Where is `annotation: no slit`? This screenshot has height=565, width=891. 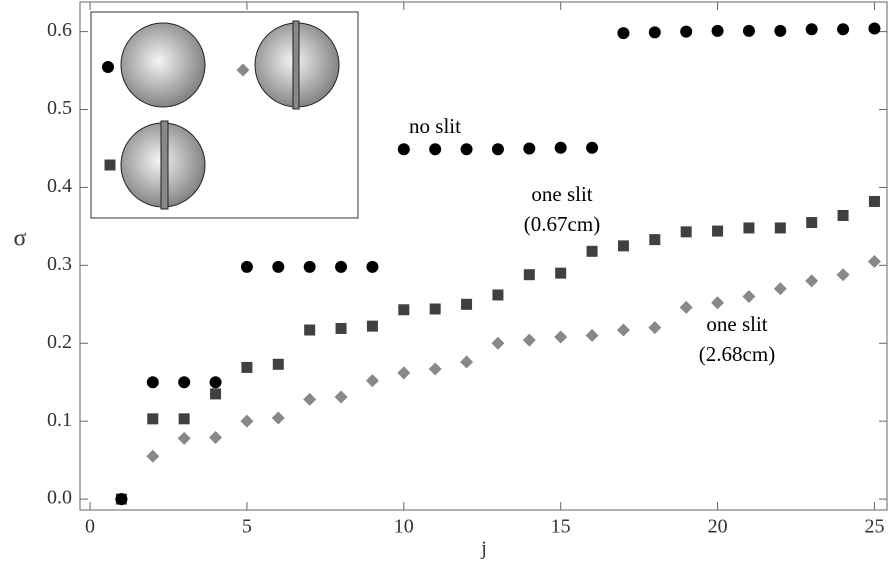
annotation: no slit is located at coordinates (435, 126).